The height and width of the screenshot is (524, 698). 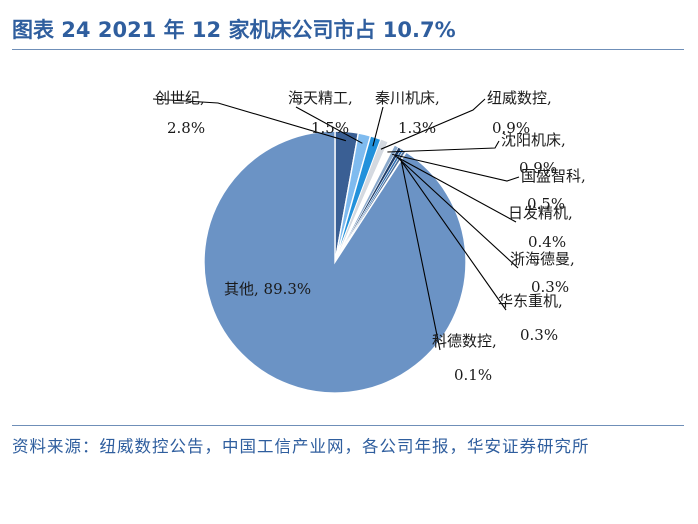 I want to click on slice-value-label: 1.3%, so click(x=417, y=128).